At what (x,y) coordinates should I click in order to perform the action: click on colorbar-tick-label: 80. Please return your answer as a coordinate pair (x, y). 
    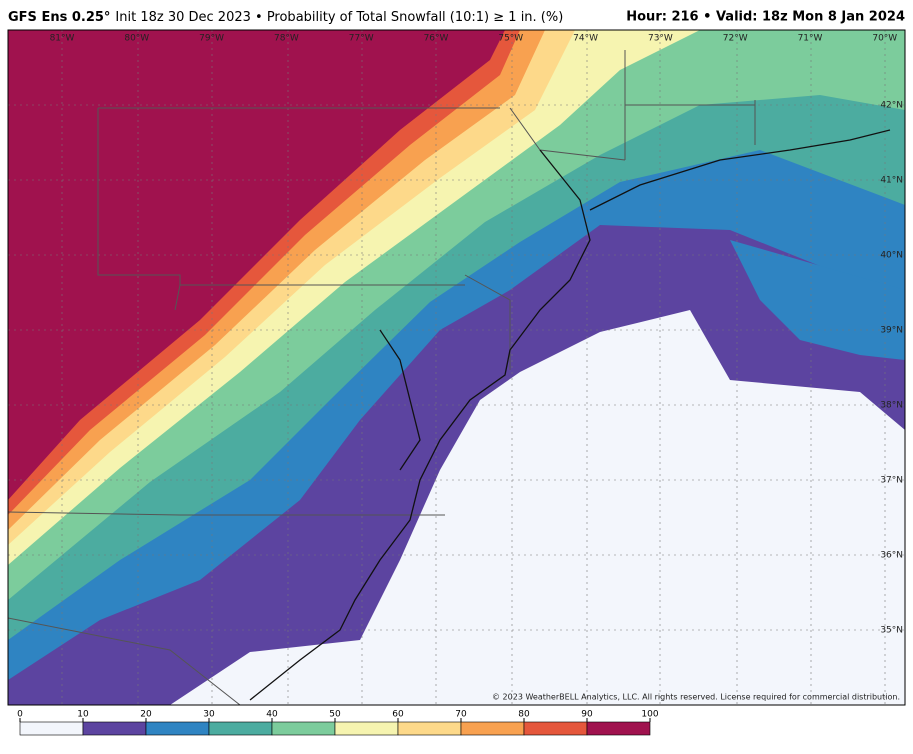
    Looking at the image, I should click on (524, 715).